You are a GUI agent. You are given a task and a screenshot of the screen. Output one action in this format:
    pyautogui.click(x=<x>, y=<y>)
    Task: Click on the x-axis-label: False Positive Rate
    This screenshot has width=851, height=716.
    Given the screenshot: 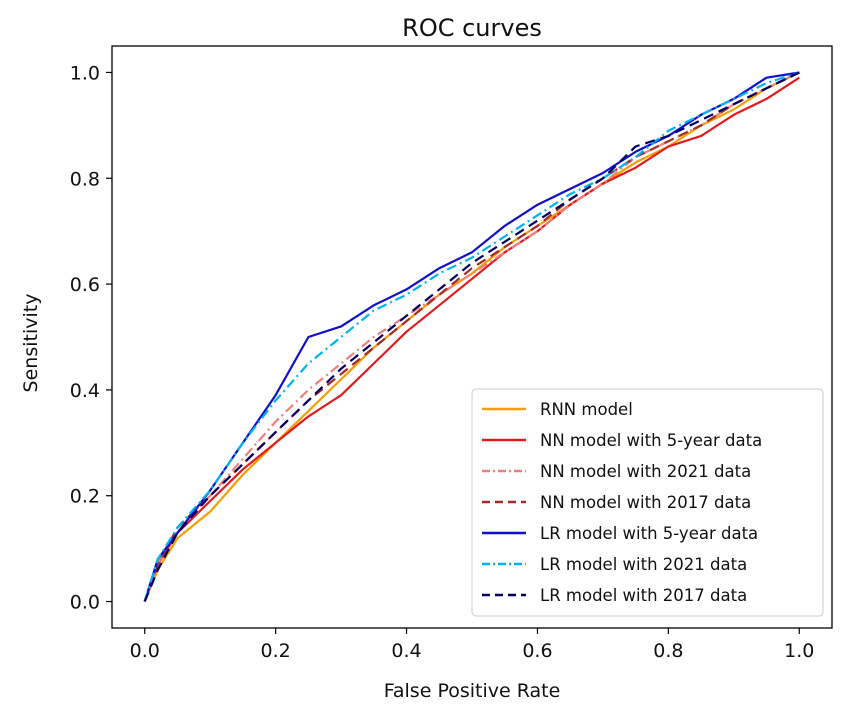 What is the action you would take?
    pyautogui.click(x=472, y=691)
    